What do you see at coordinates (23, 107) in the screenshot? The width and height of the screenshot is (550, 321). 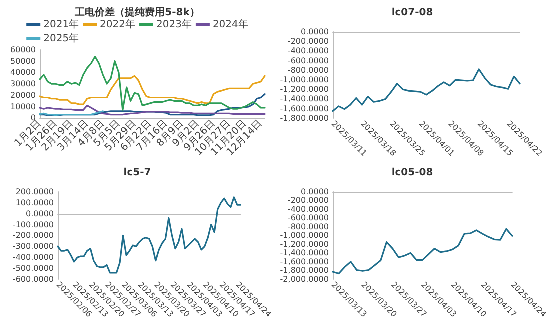 I see `y-tick-label: 10000` at bounding box center [23, 107].